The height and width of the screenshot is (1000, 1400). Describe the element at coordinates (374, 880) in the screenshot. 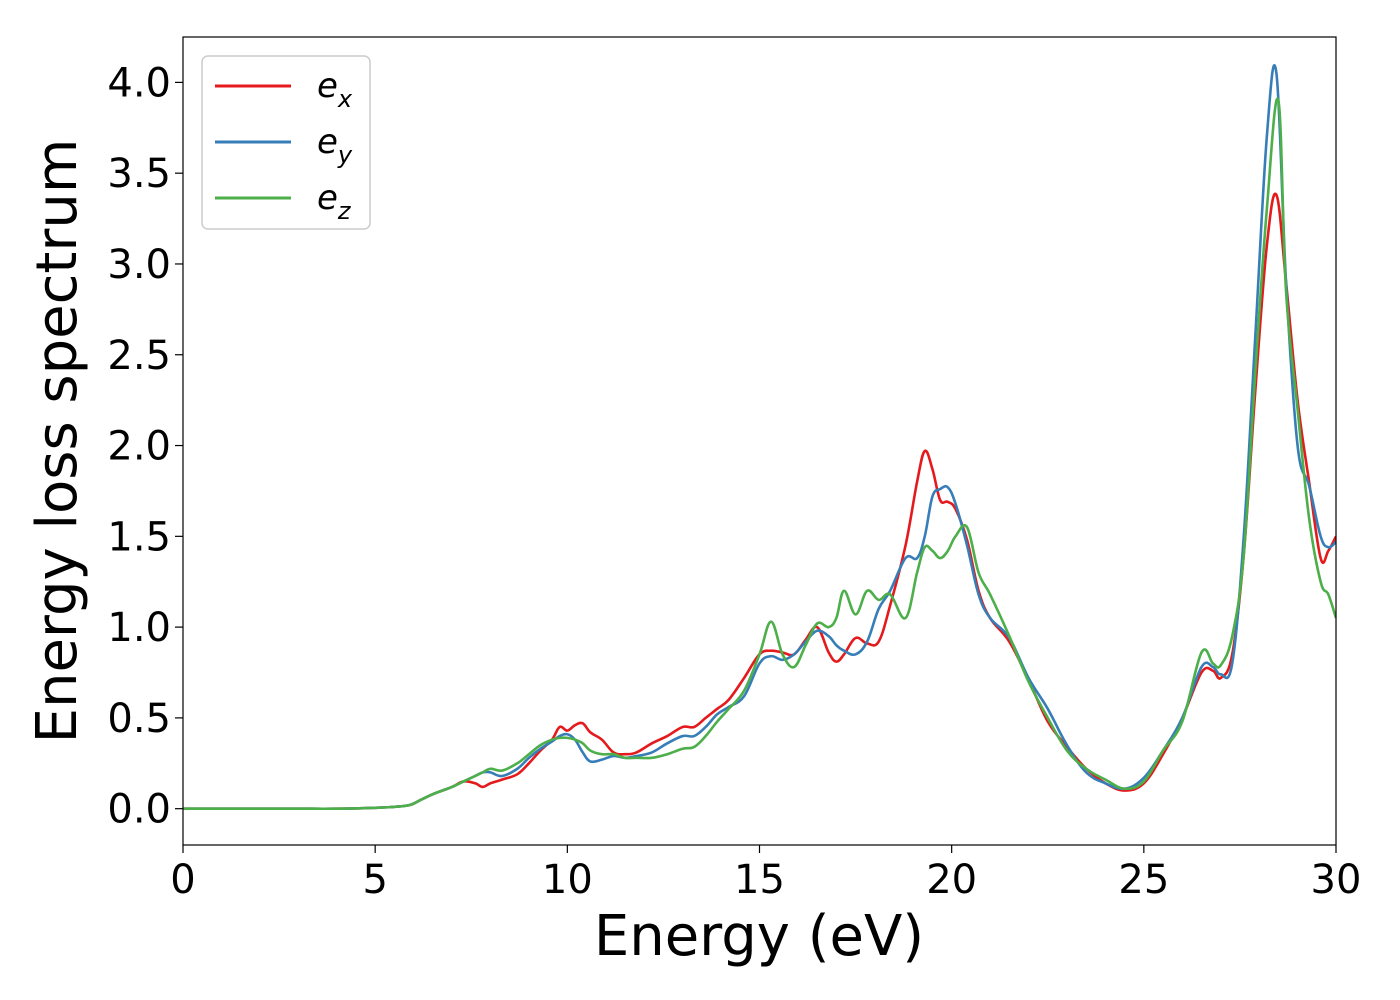

I see `x-tick-label: 5` at that location.